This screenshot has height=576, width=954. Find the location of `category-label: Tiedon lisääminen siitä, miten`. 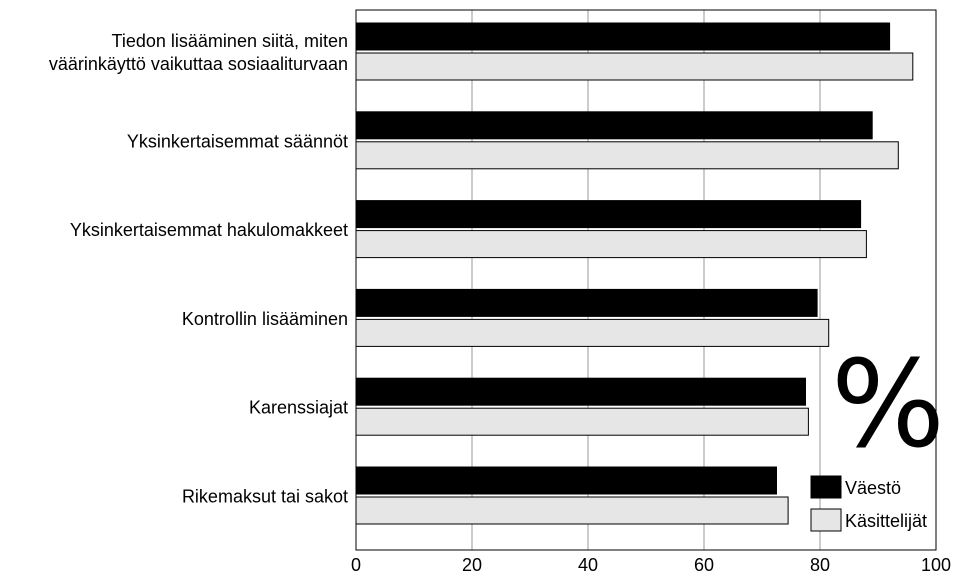

category-label: Tiedon lisääminen siitä, miten is located at coordinates (230, 41).